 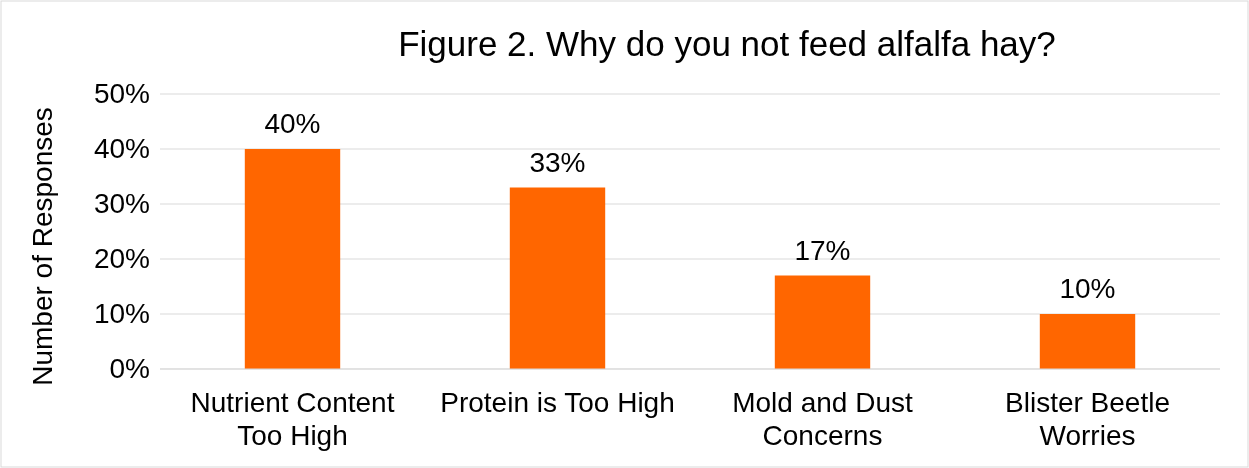 I want to click on data-label: 40%, so click(x=292, y=123).